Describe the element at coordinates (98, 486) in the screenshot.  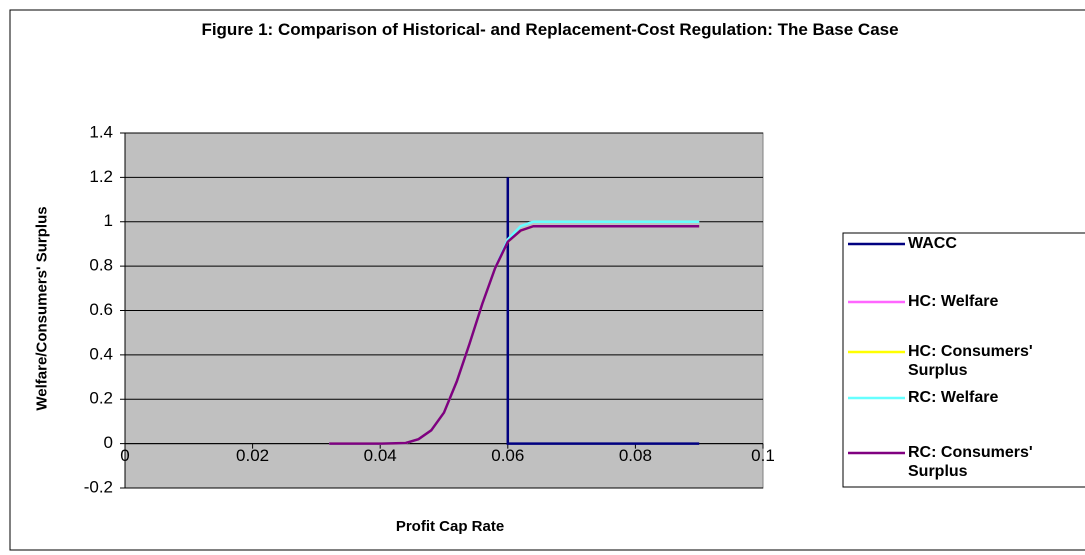
I see `y-tick-label: -0.2` at that location.